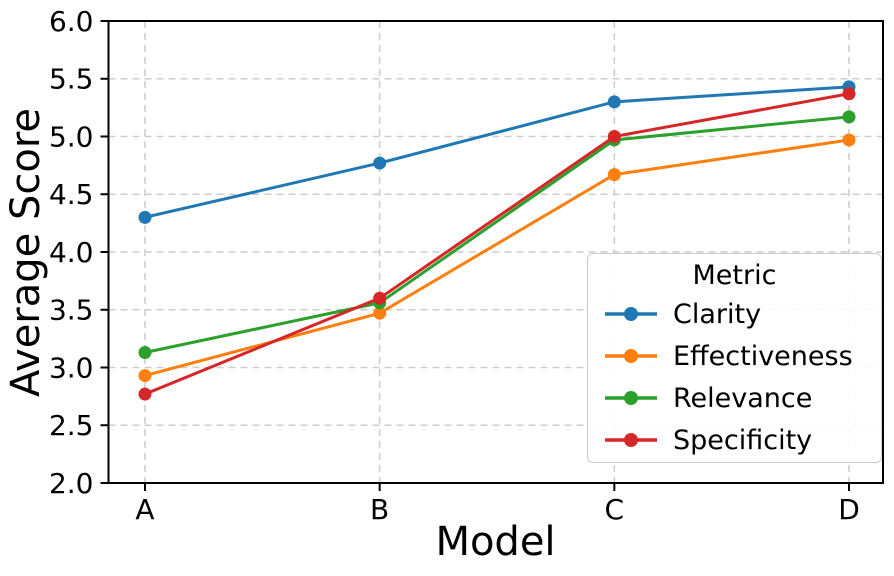  What do you see at coordinates (145, 352) in the screenshot?
I see `data-point-relevance-A` at bounding box center [145, 352].